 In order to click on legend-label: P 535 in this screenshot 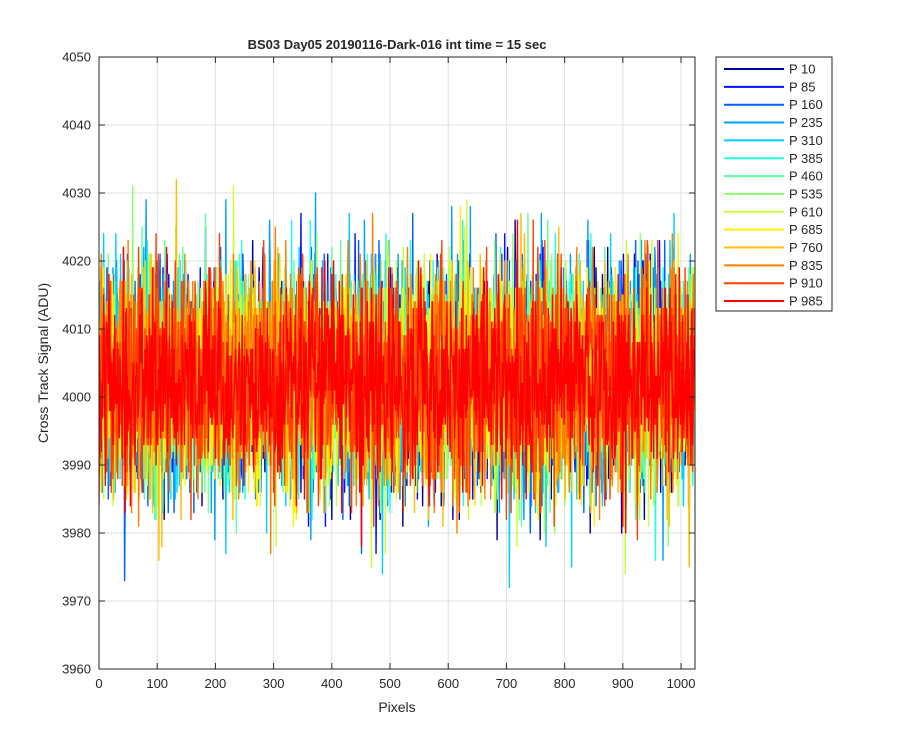, I will do `click(806, 193)`.